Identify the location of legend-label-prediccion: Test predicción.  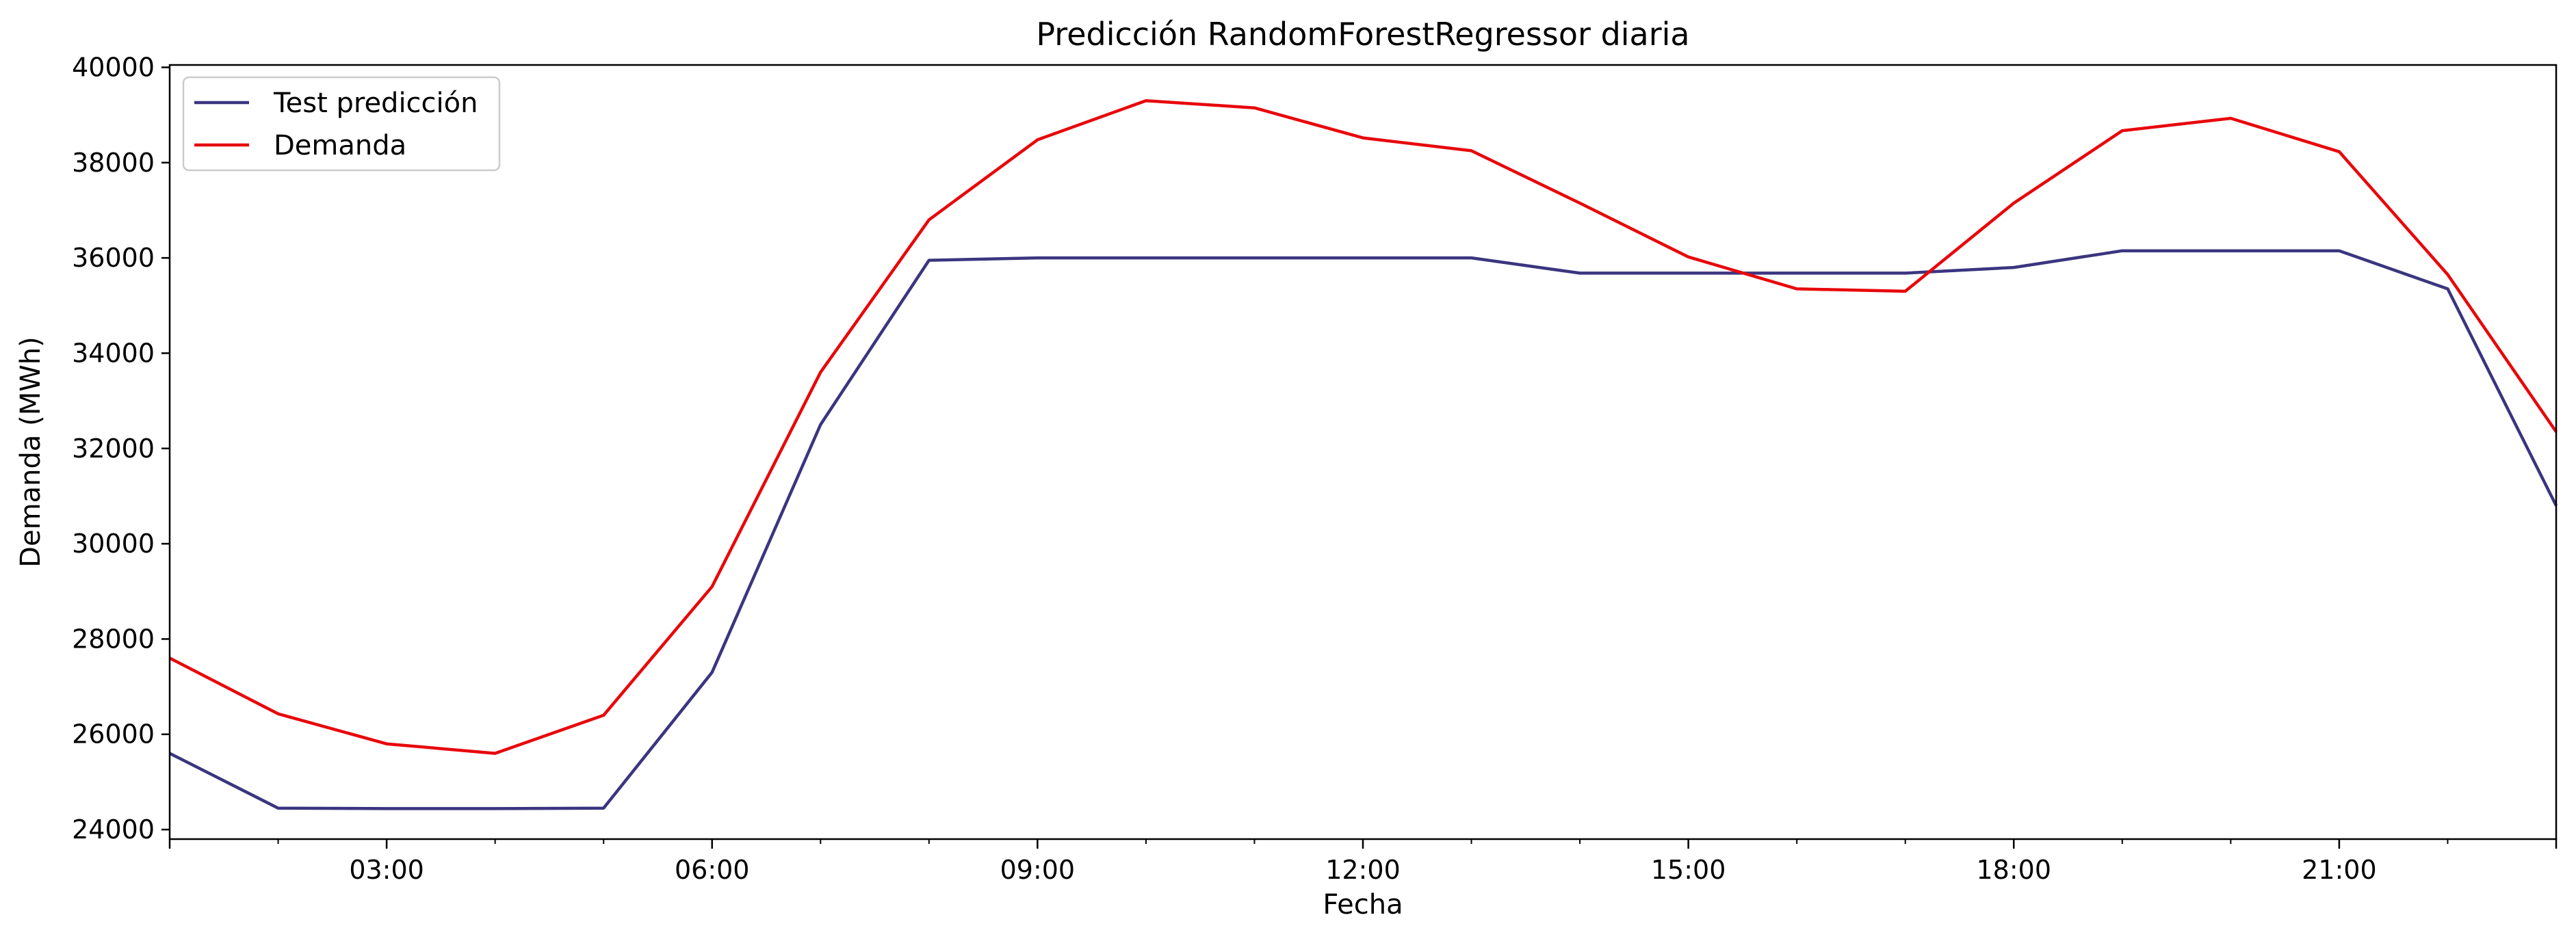
(376, 103).